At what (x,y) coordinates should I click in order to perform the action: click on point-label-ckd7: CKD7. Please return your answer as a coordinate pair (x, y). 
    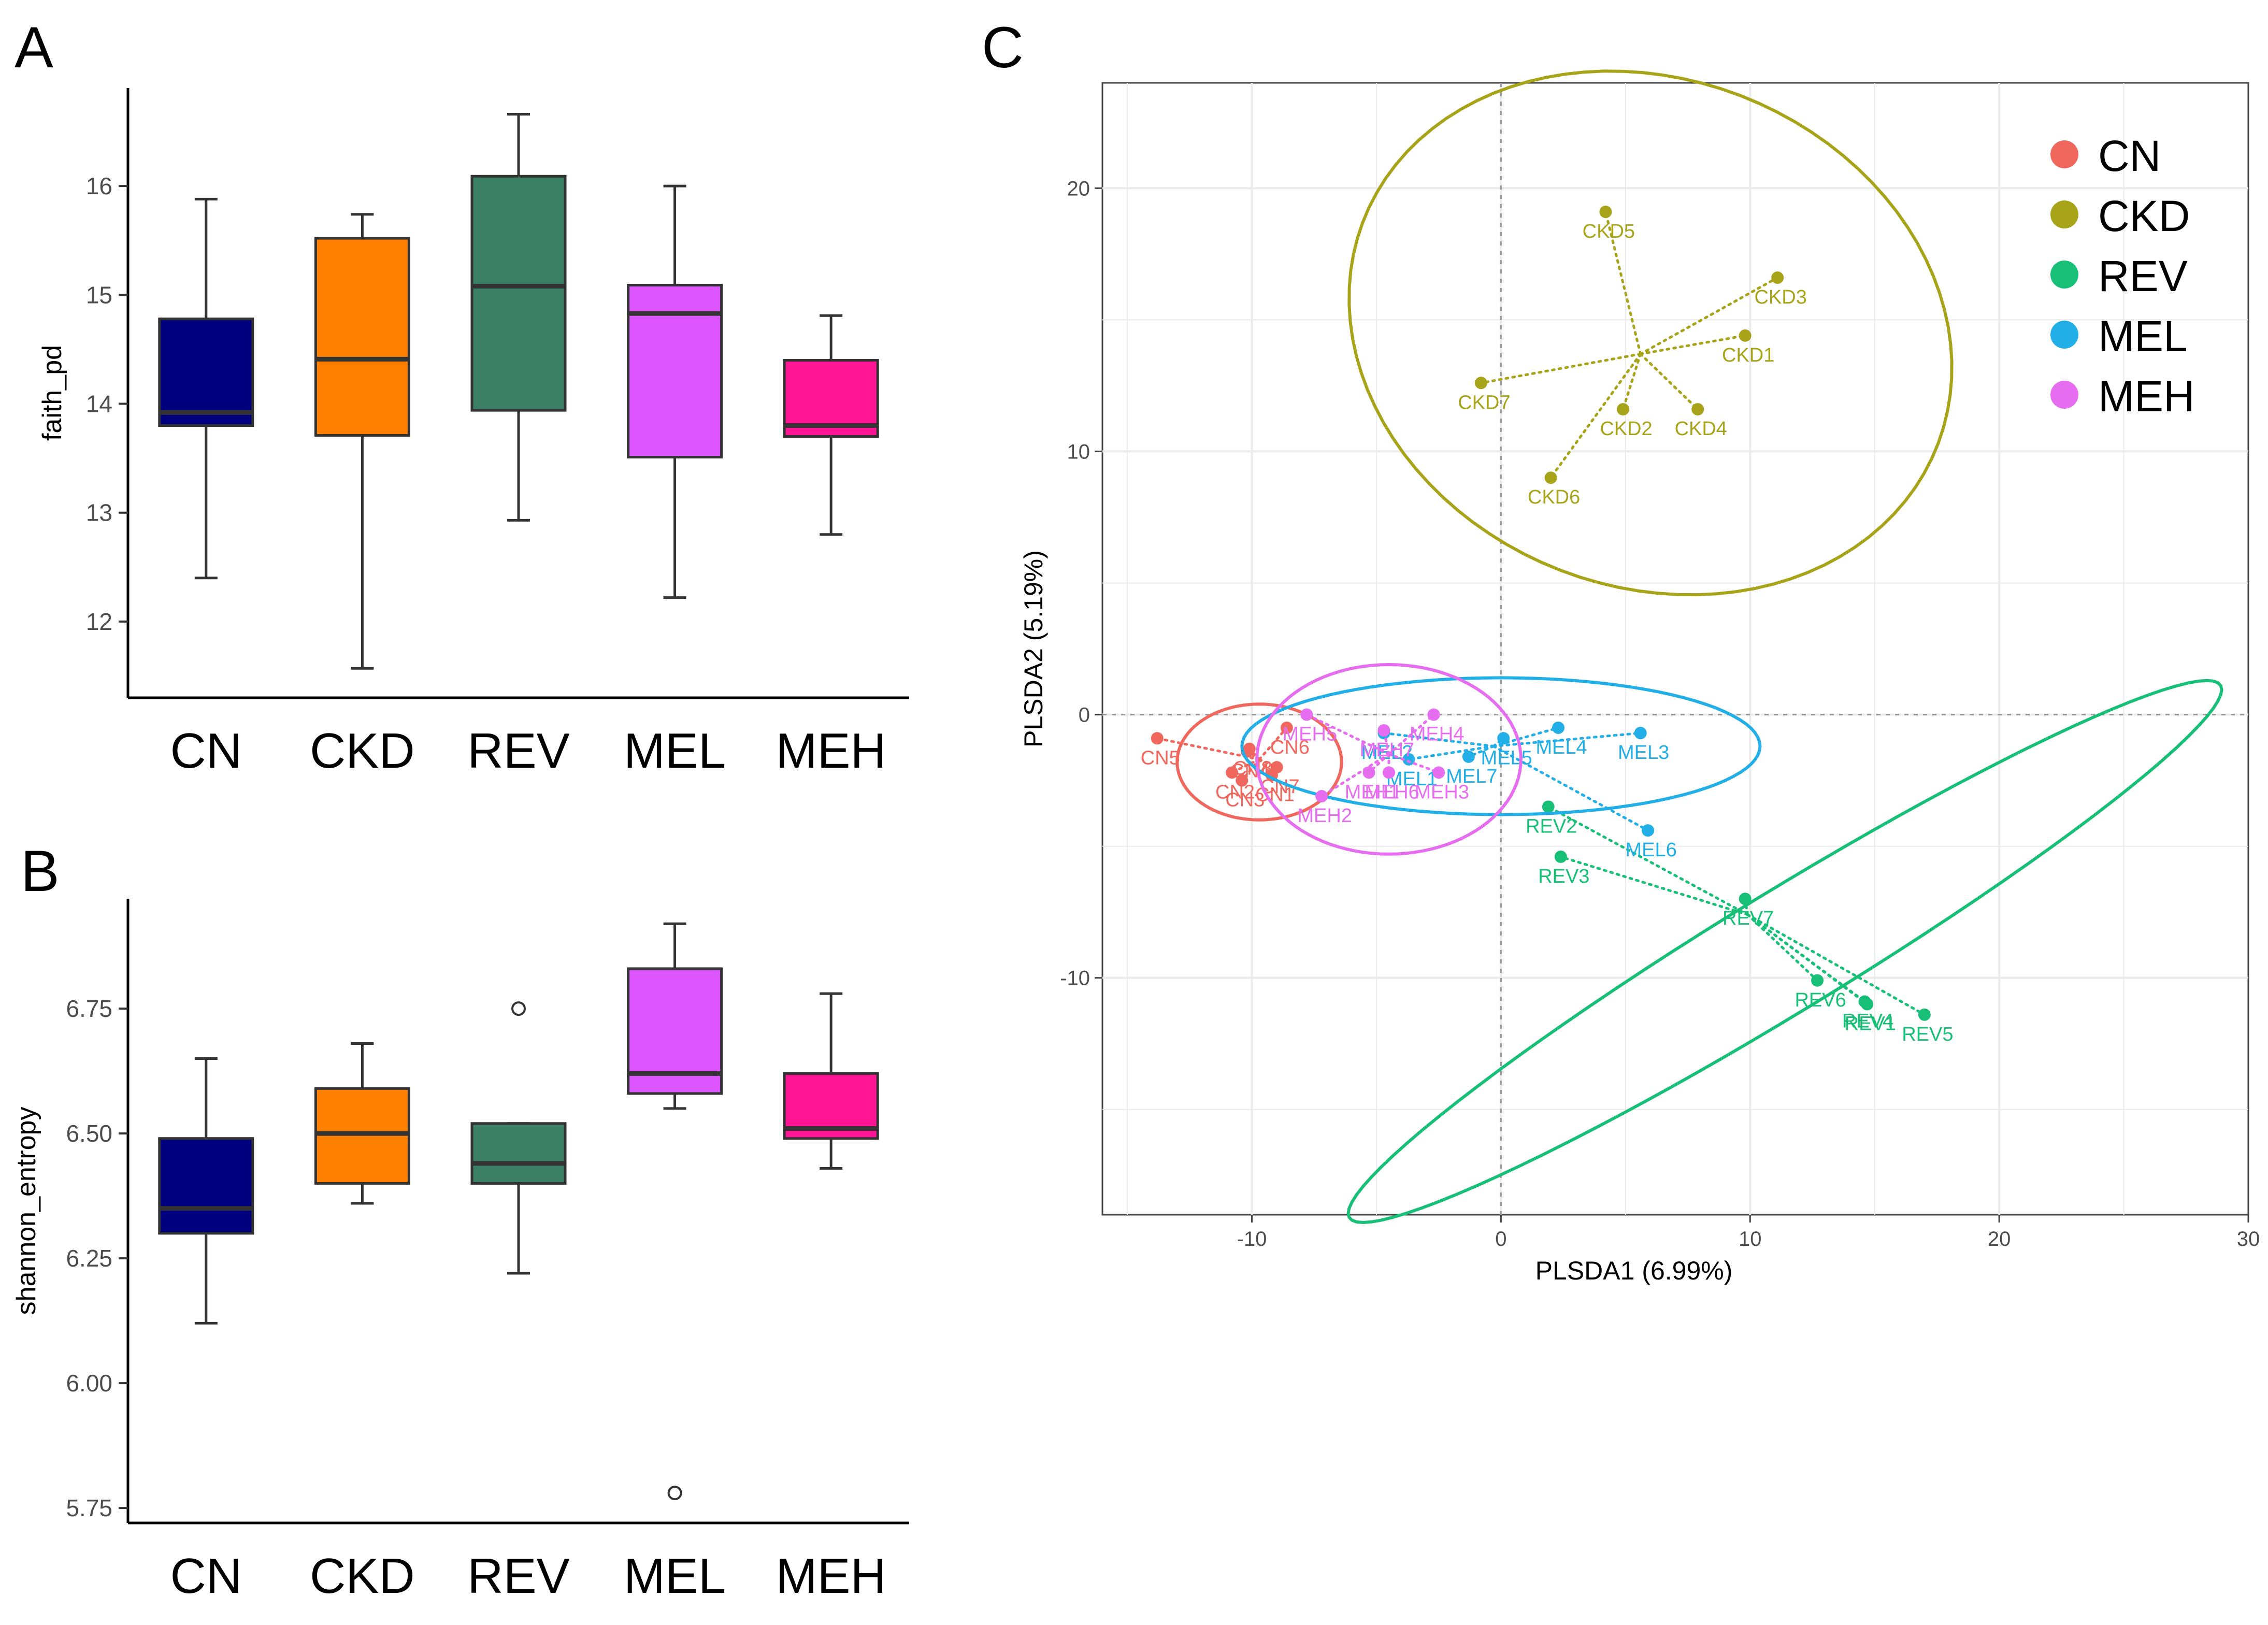
    Looking at the image, I should click on (1484, 403).